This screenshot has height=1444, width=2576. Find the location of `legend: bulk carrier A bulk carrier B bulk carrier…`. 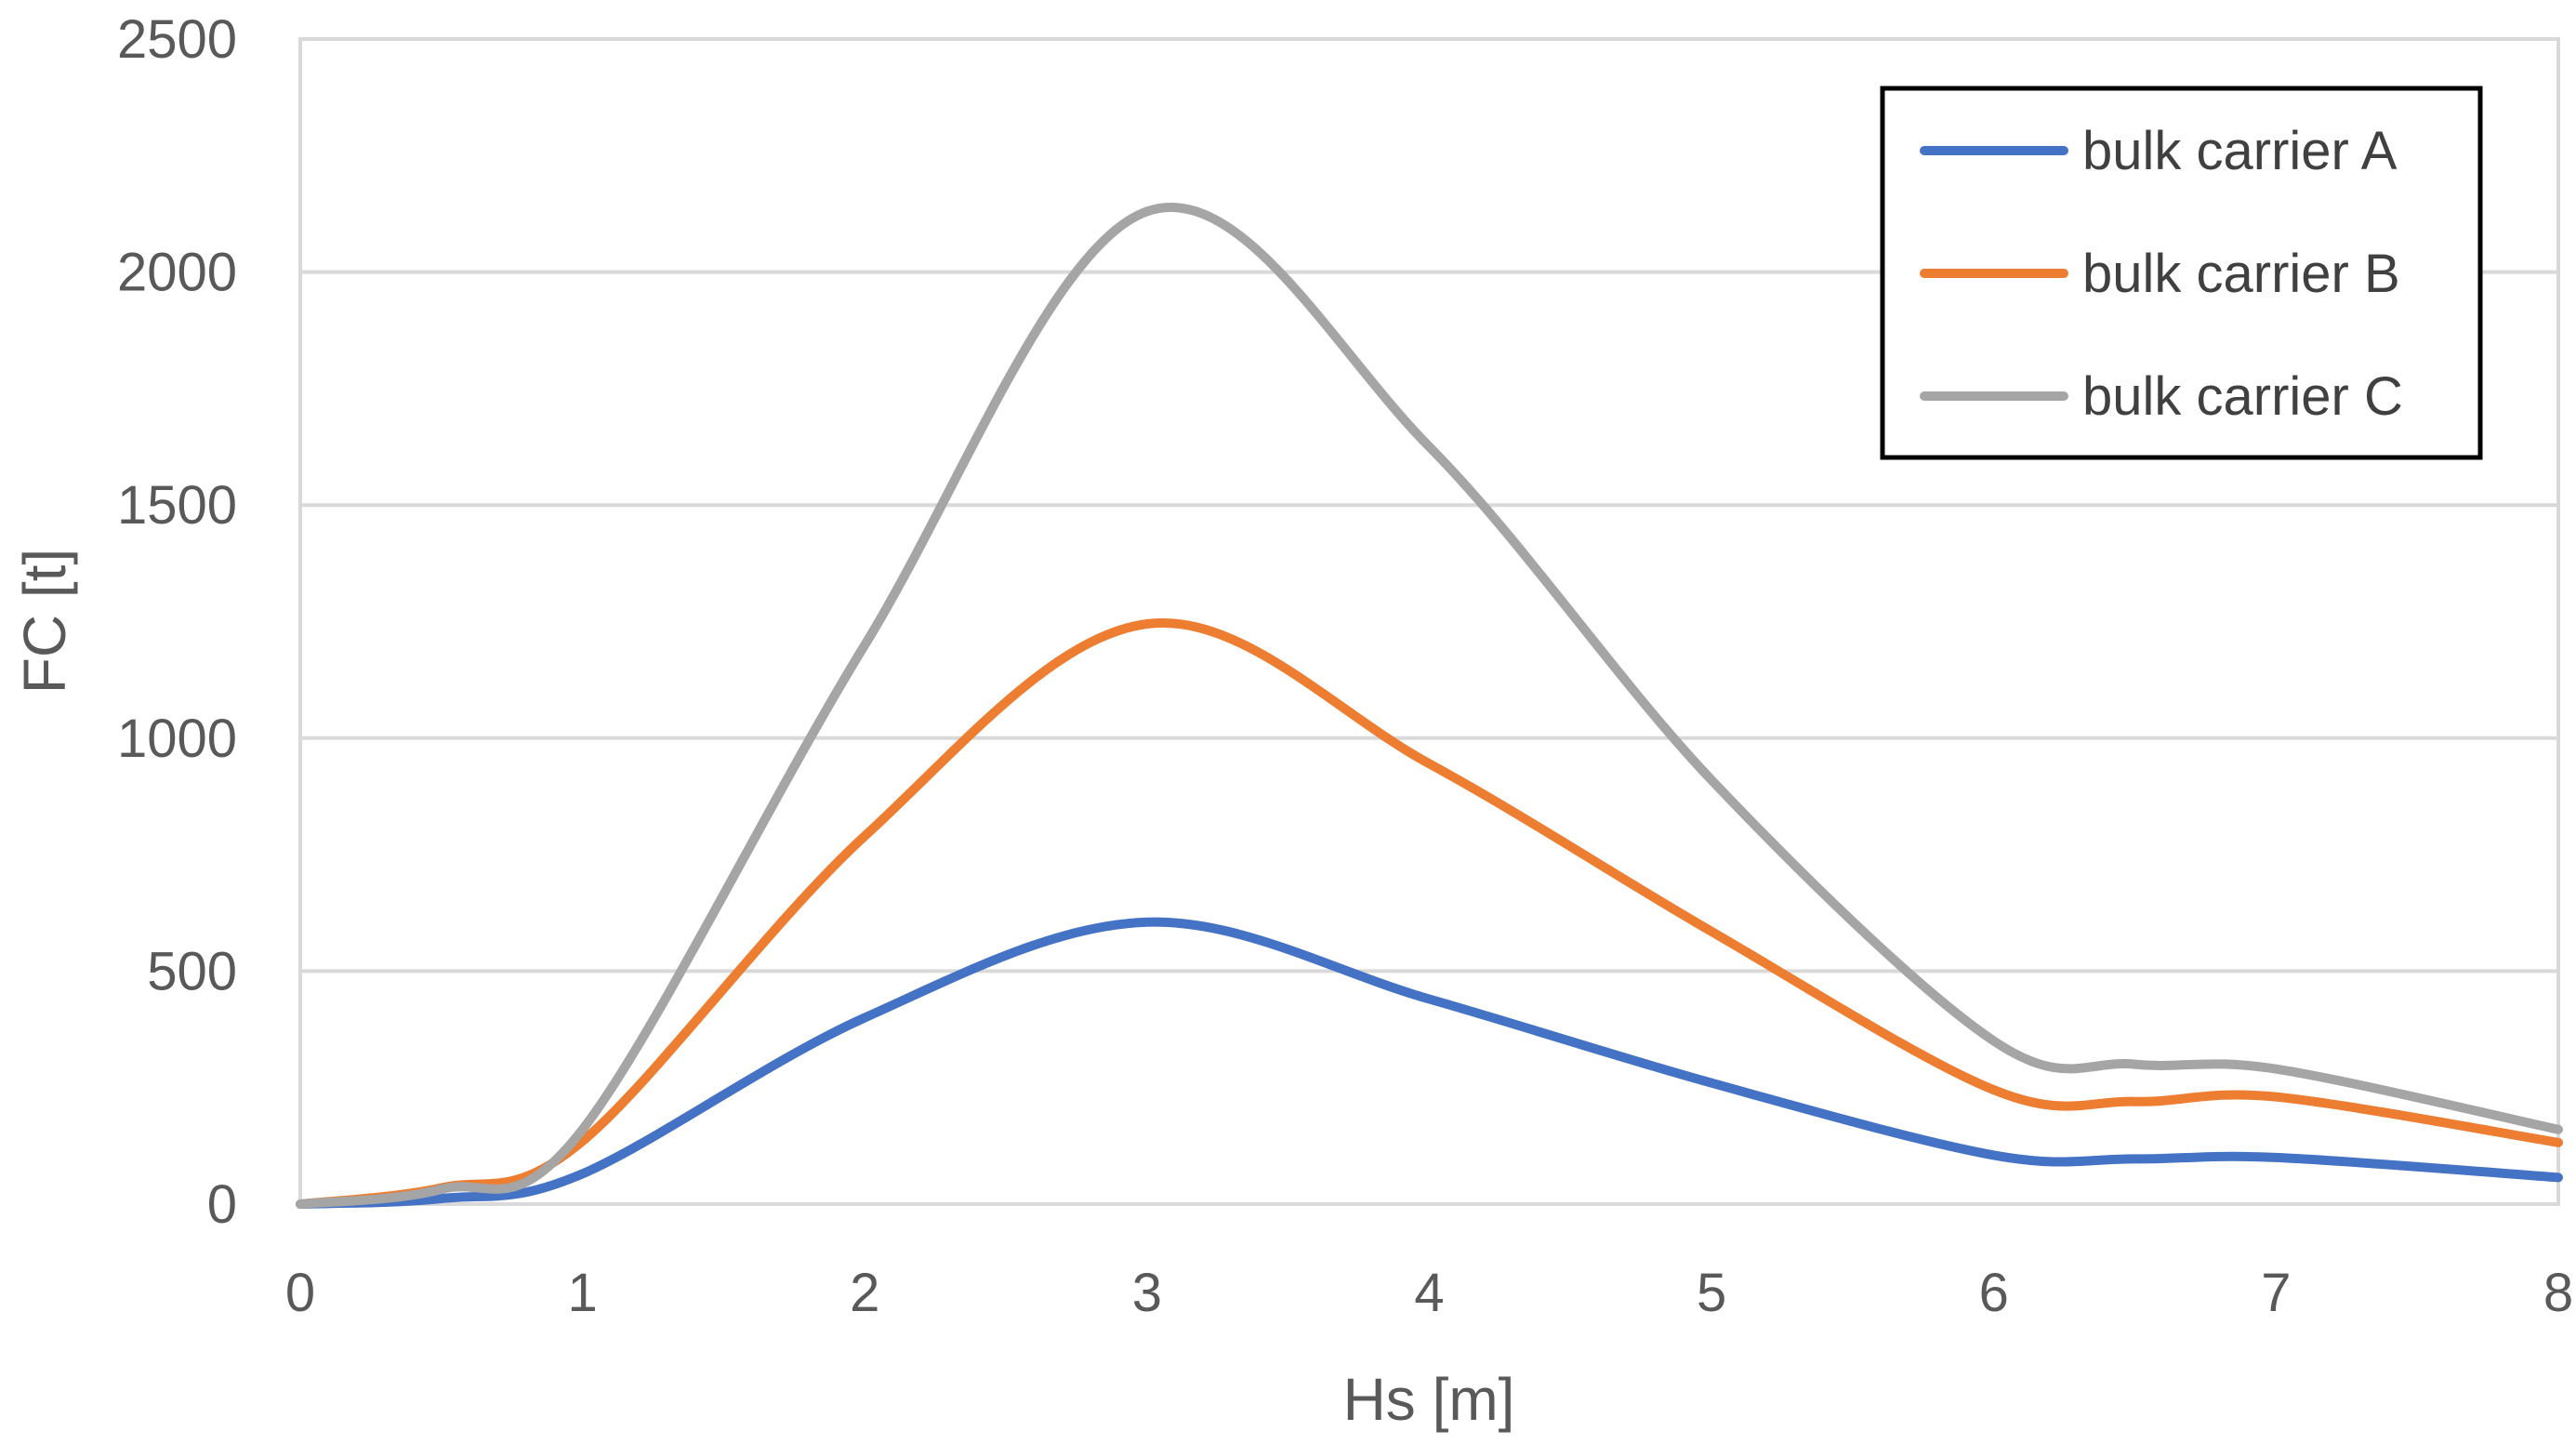

legend: bulk carrier A bulk carrier B bulk carrier… is located at coordinates (2181, 273).